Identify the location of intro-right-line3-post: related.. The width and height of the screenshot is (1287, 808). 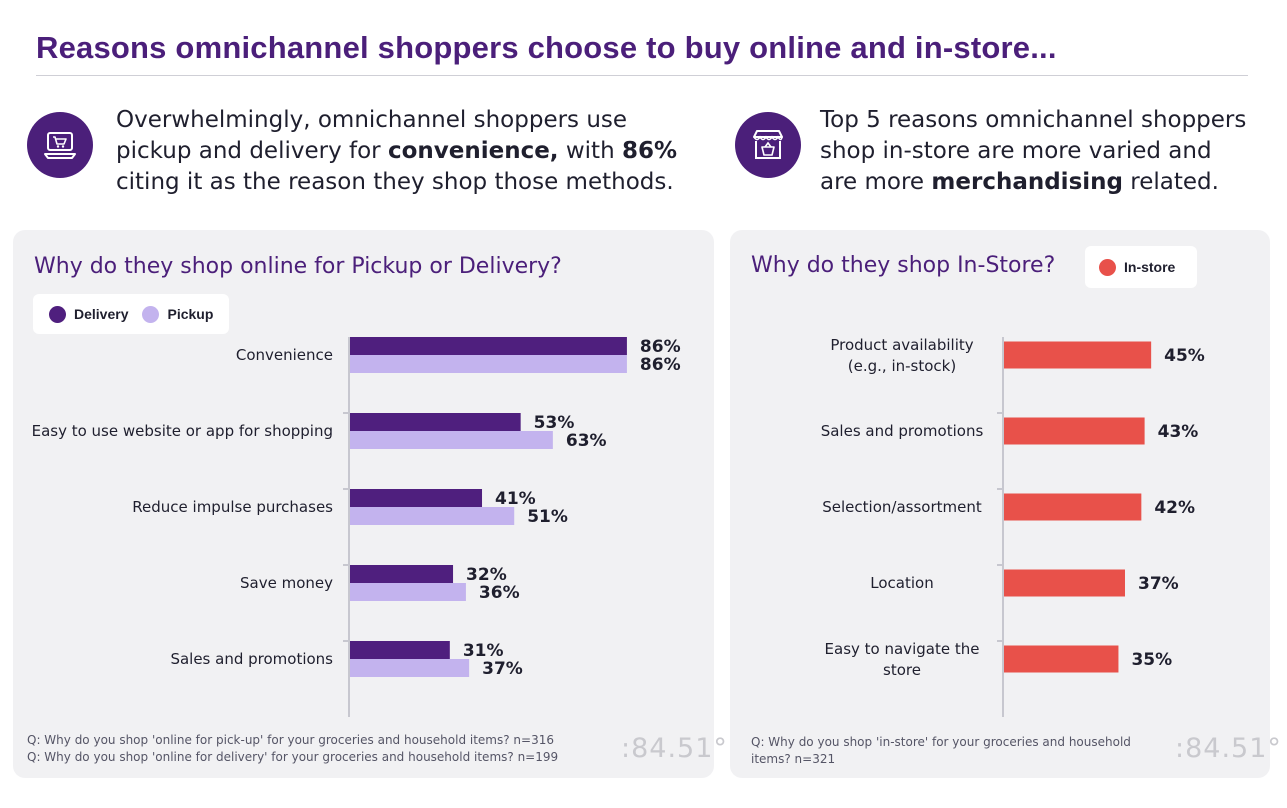
(1170, 182).